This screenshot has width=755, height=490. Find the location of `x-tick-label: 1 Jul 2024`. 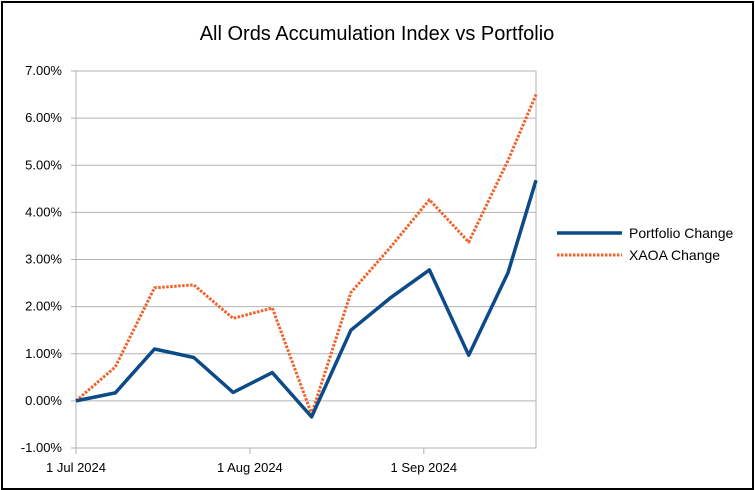

x-tick-label: 1 Jul 2024 is located at coordinates (76, 467).